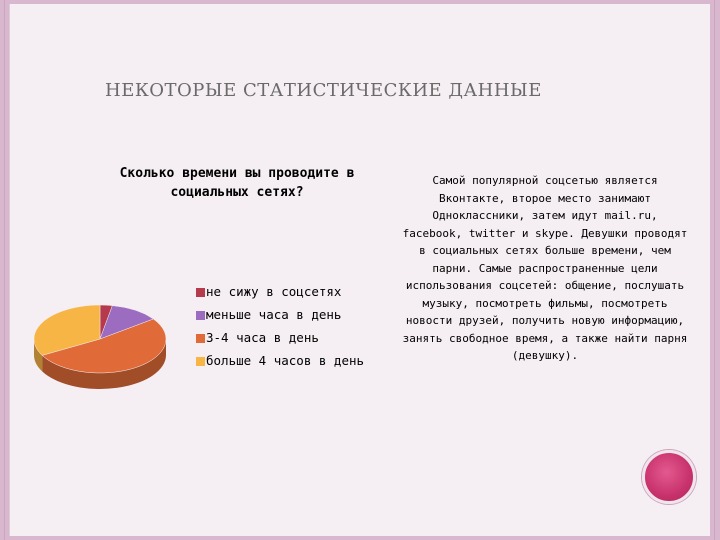 This screenshot has height=540, width=720. Describe the element at coordinates (323, 90) in the screenshot. I see `slide-title: НЕКОТОРЫЕ СТАТИСТИЧЕСКИЕ ДАННЫЕ` at that location.